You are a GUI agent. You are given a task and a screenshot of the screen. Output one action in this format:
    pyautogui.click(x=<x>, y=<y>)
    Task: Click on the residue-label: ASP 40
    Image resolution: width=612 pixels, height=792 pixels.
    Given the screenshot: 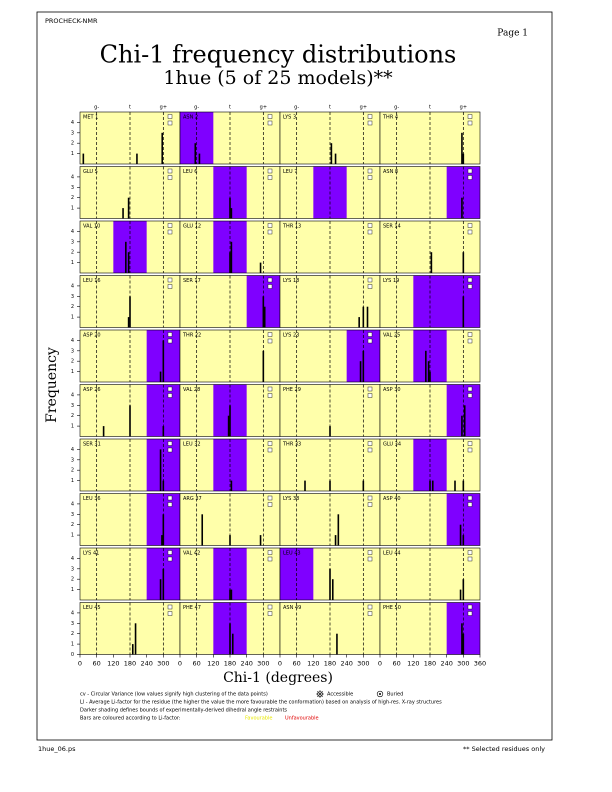 What is the action you would take?
    pyautogui.click(x=392, y=499)
    